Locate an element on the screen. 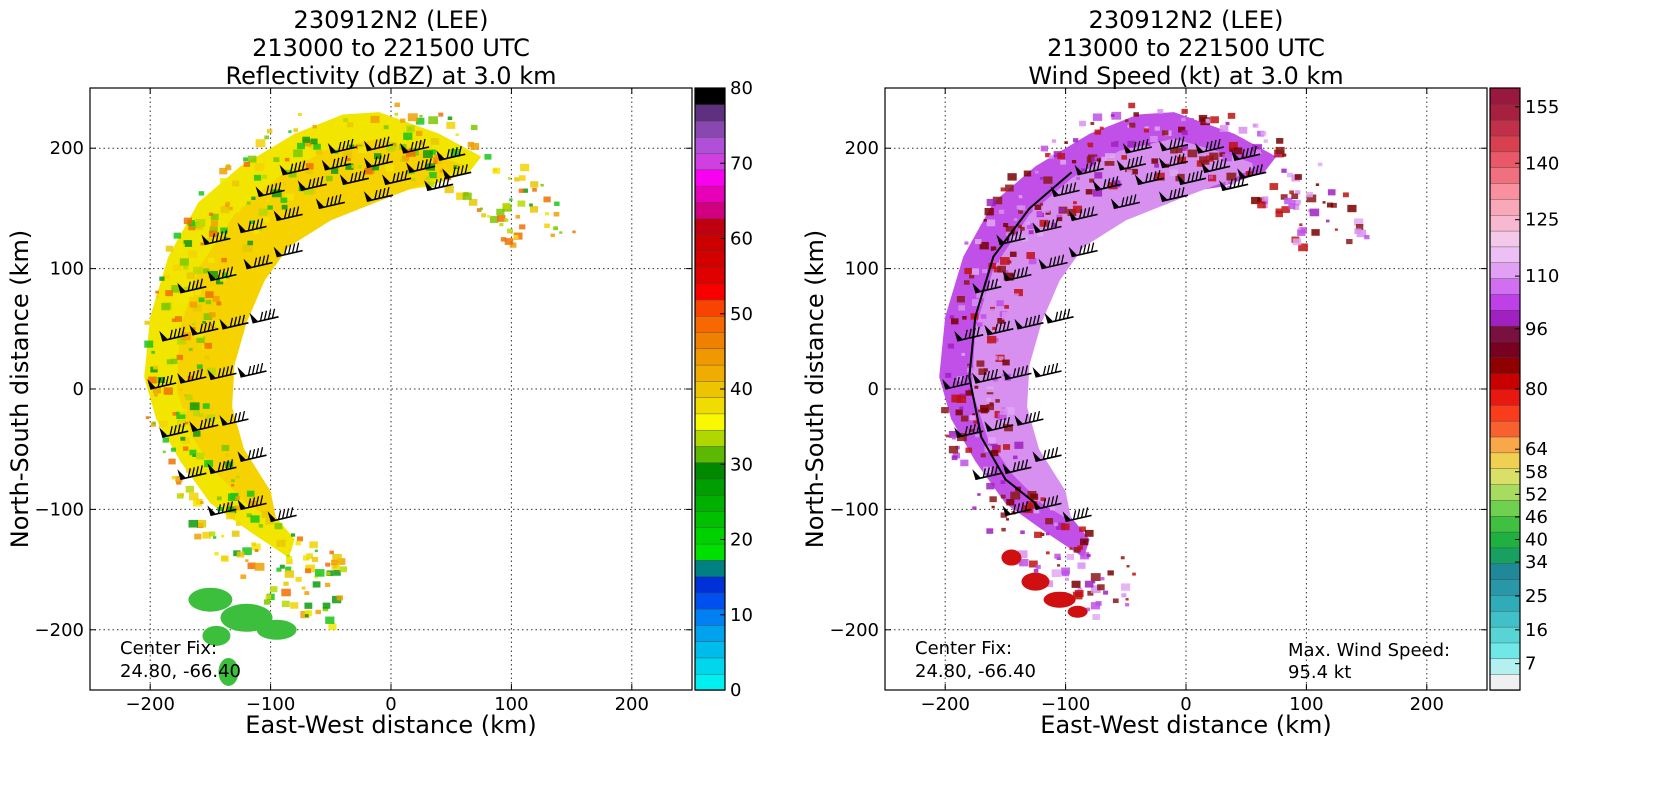 The height and width of the screenshot is (787, 1655). wind-speed-contour-line is located at coordinates (1020, 338).